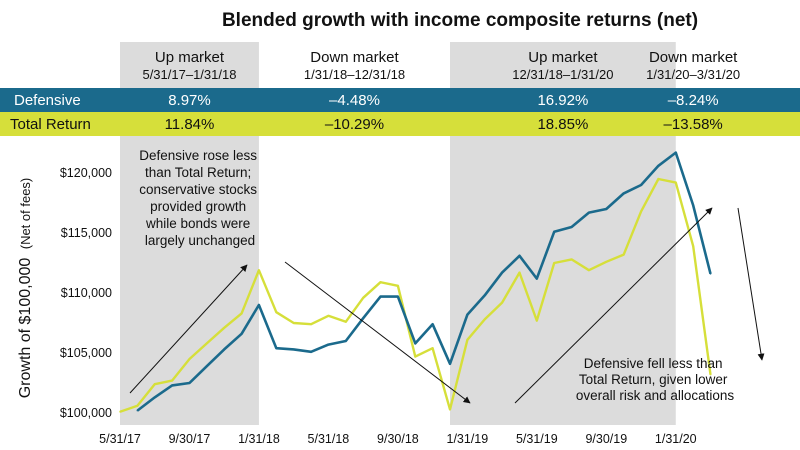 This screenshot has width=800, height=450. Describe the element at coordinates (693, 100) in the screenshot. I see `defensive-return: –8.24%` at that location.